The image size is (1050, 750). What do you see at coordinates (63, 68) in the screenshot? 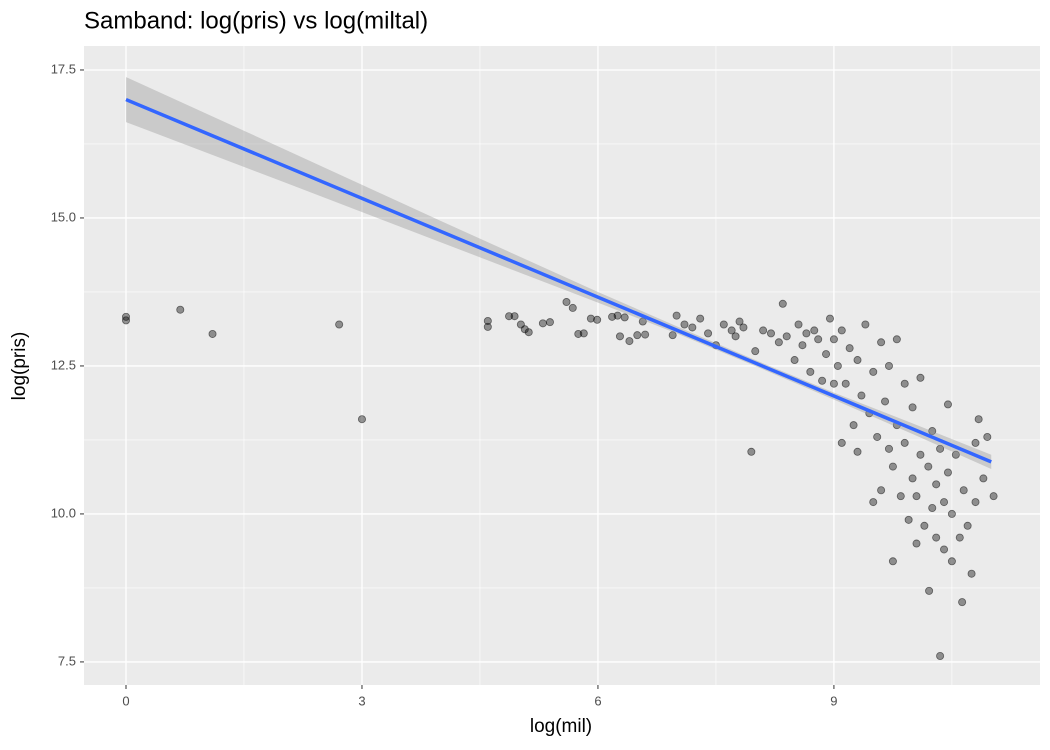
I see `y-tick-label: 17.5` at bounding box center [63, 68].